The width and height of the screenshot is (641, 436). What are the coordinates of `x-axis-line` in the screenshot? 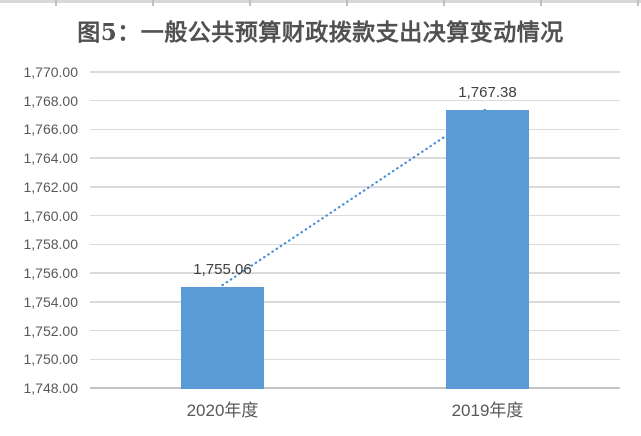 It's located at (355, 388).